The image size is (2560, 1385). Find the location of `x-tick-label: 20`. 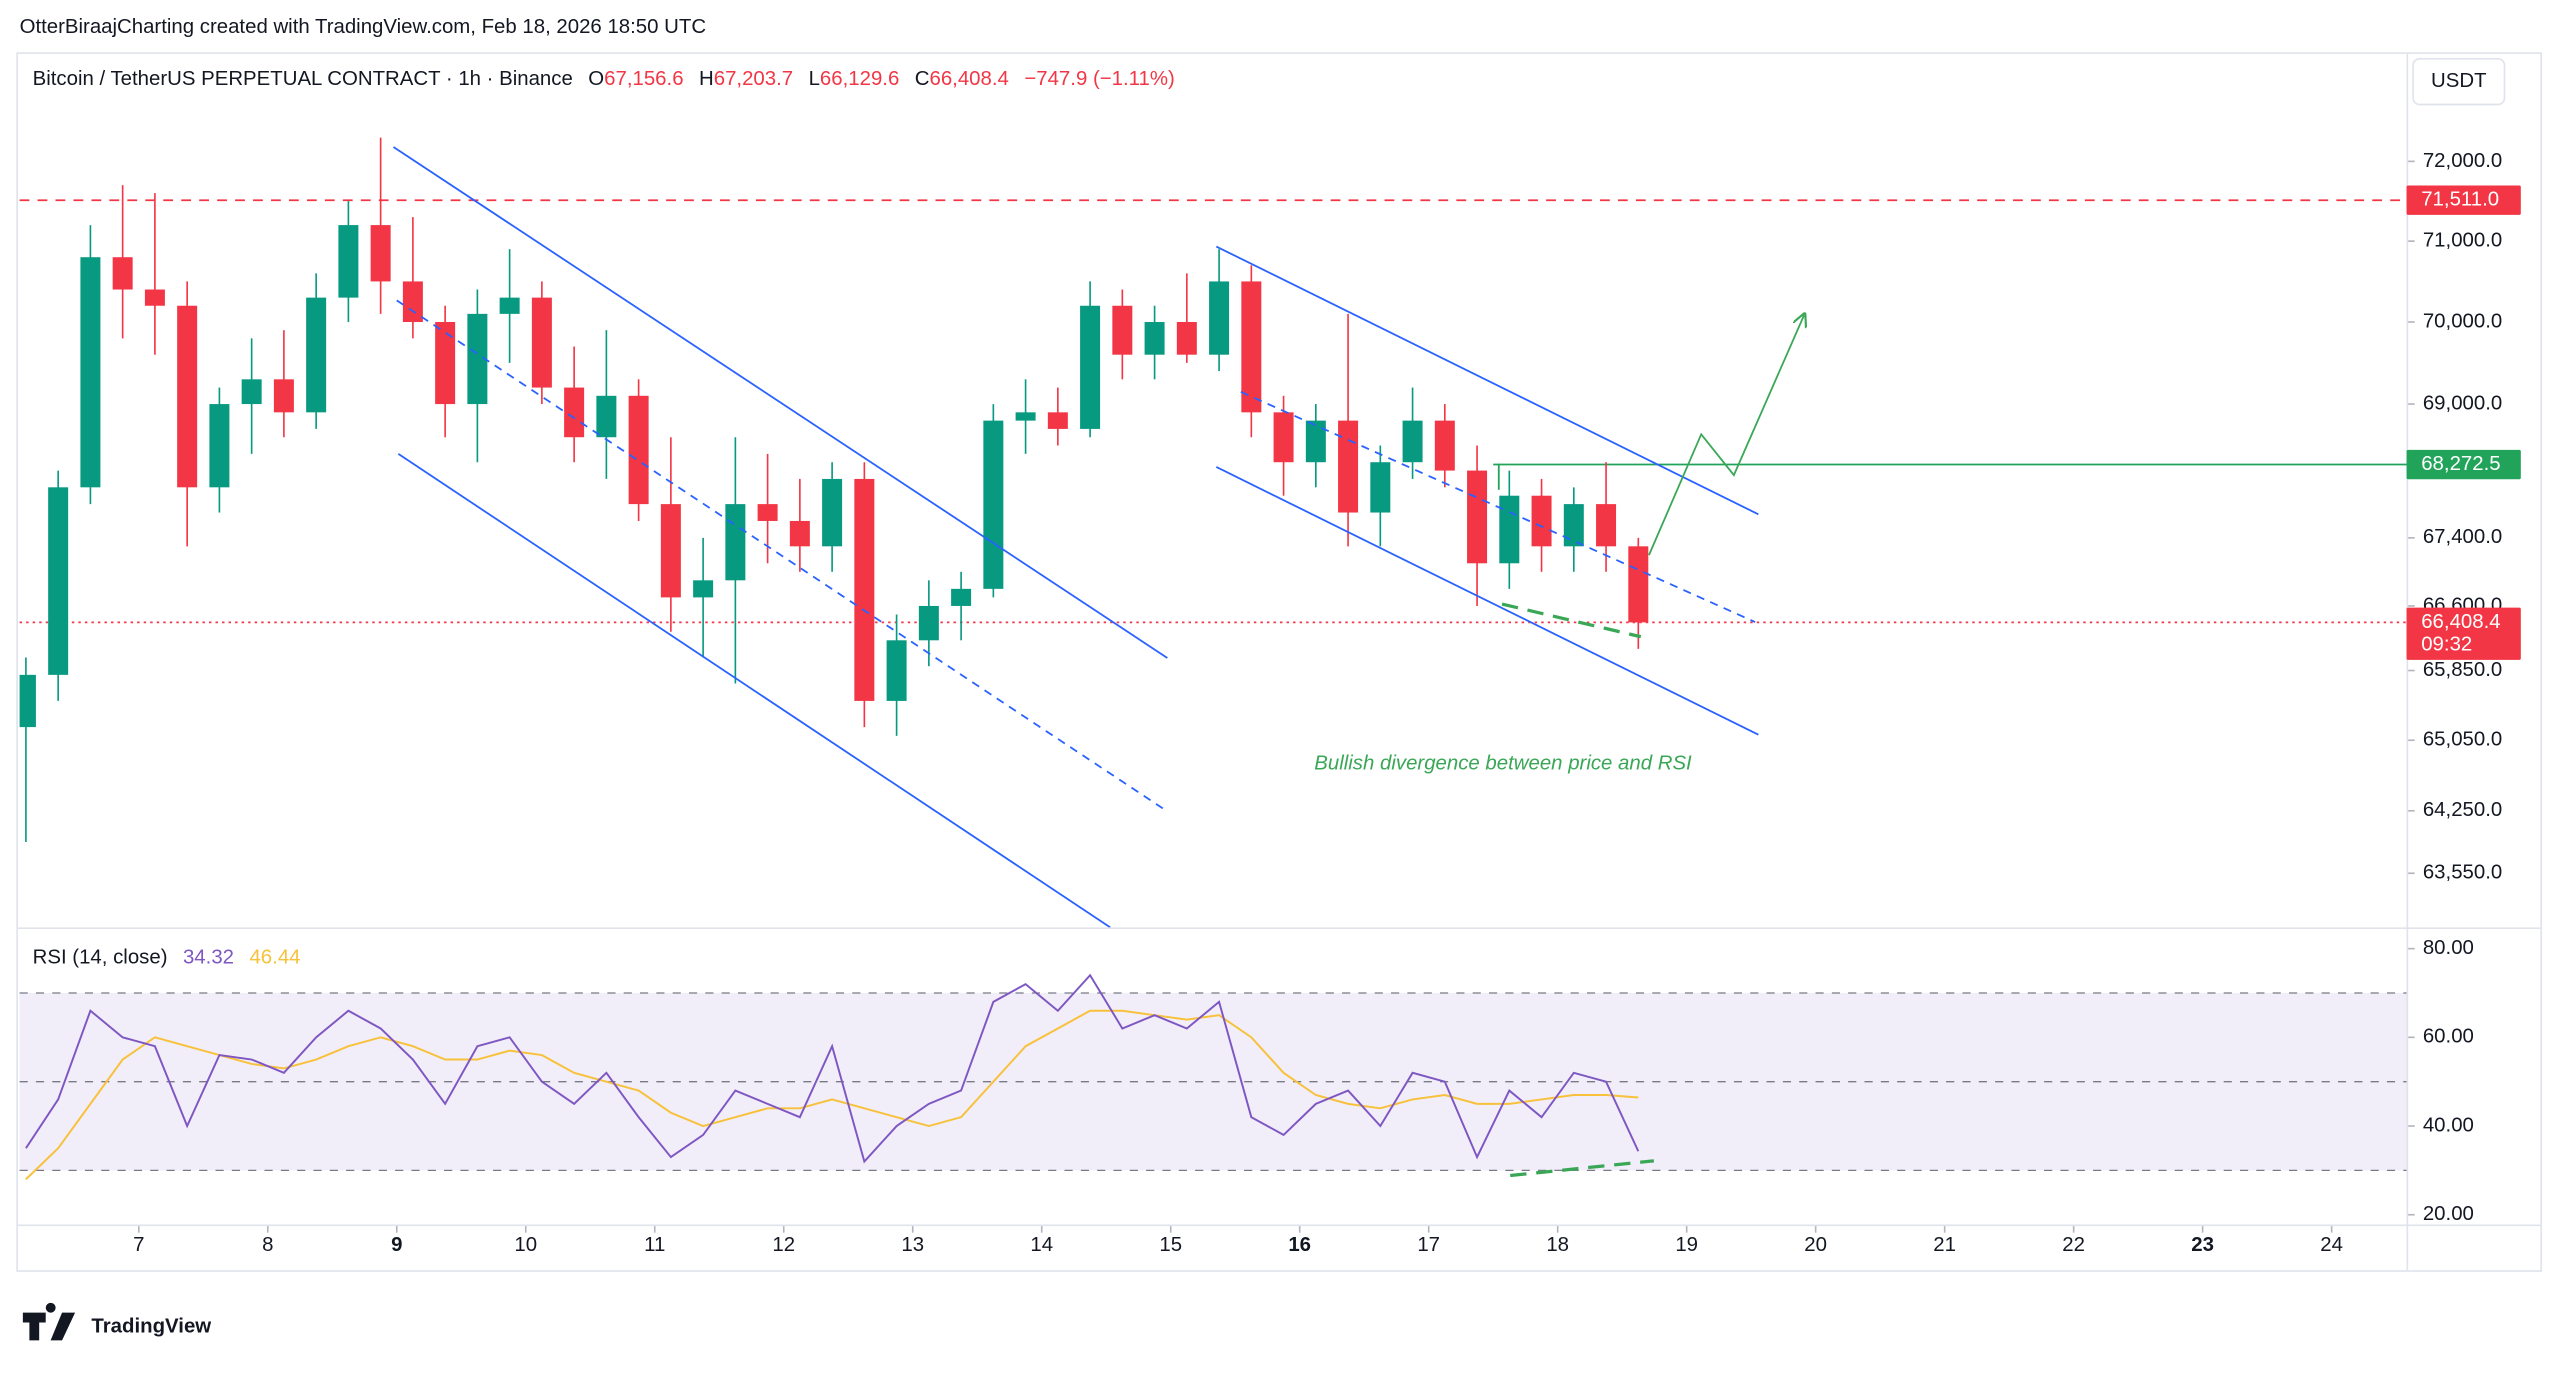

x-tick-label: 20 is located at coordinates (1815, 1245).